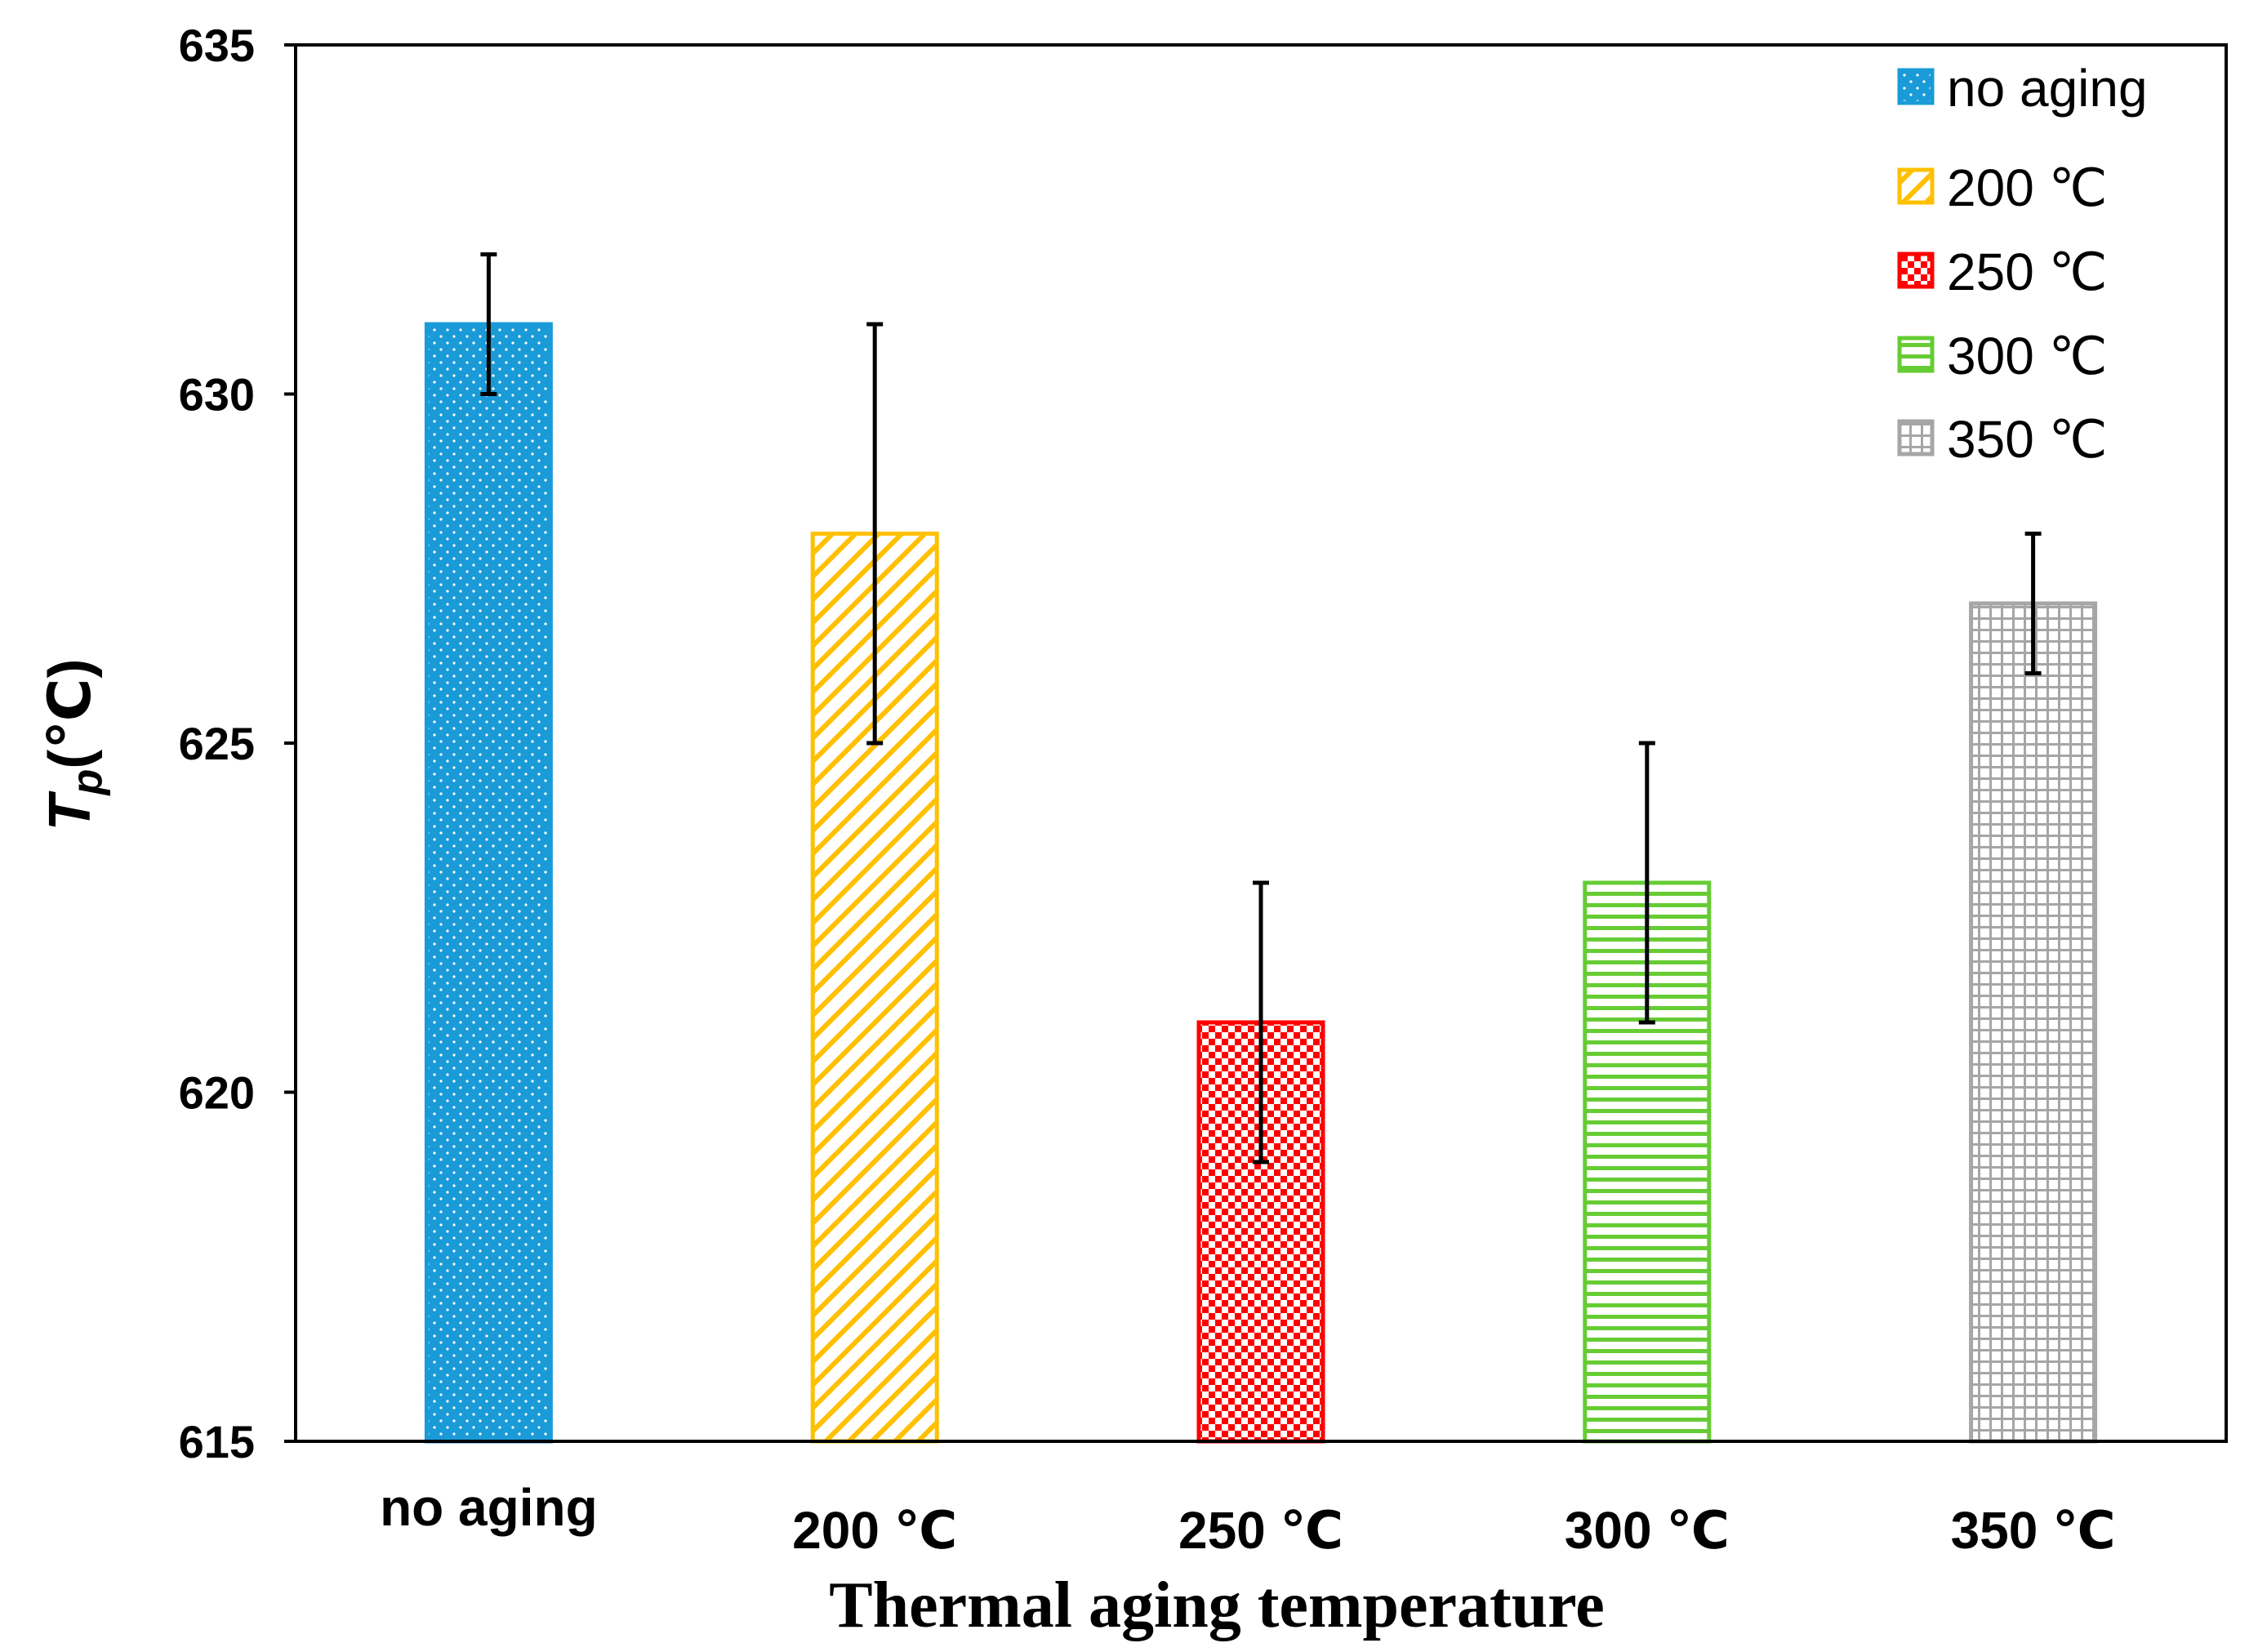  Describe the element at coordinates (217, 1441) in the screenshot. I see `y-tick-label-615: 615` at that location.